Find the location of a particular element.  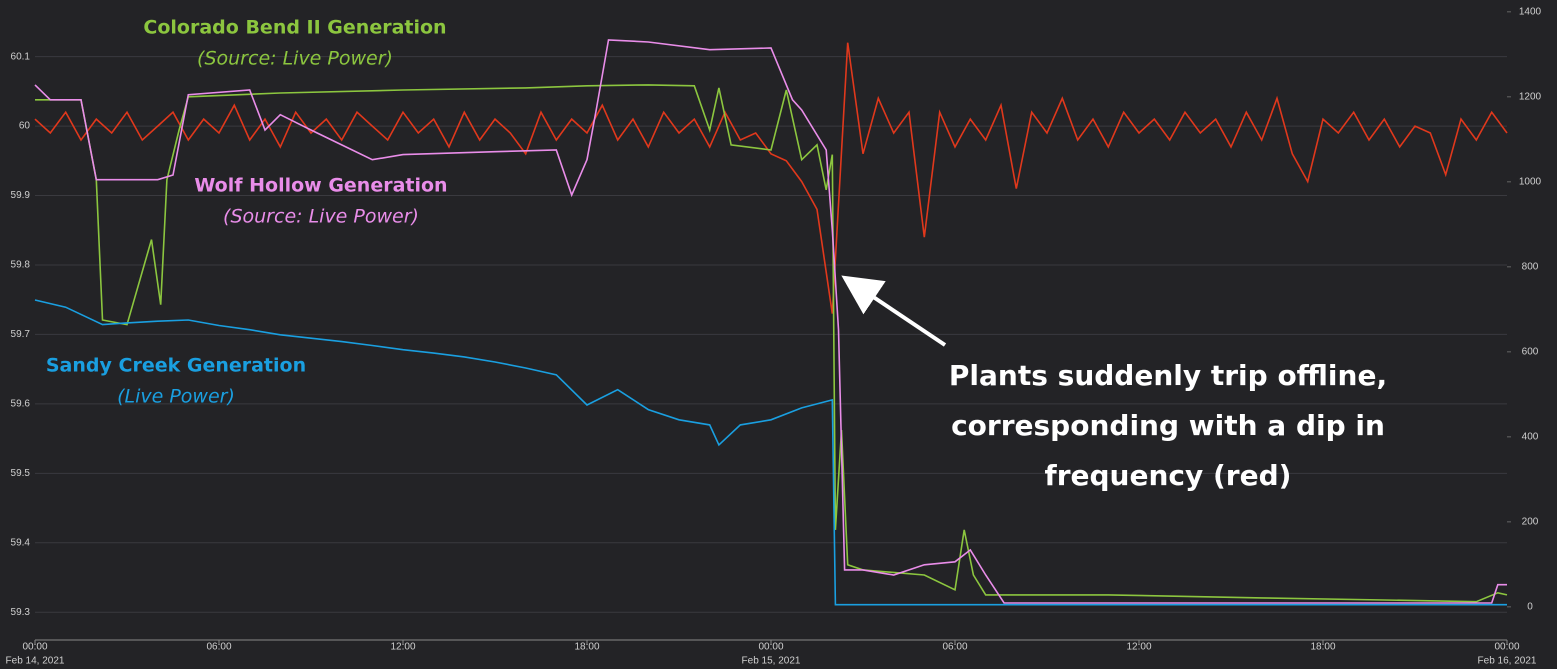

series-label: Colorado Bend II Generation is located at coordinates (294, 28).